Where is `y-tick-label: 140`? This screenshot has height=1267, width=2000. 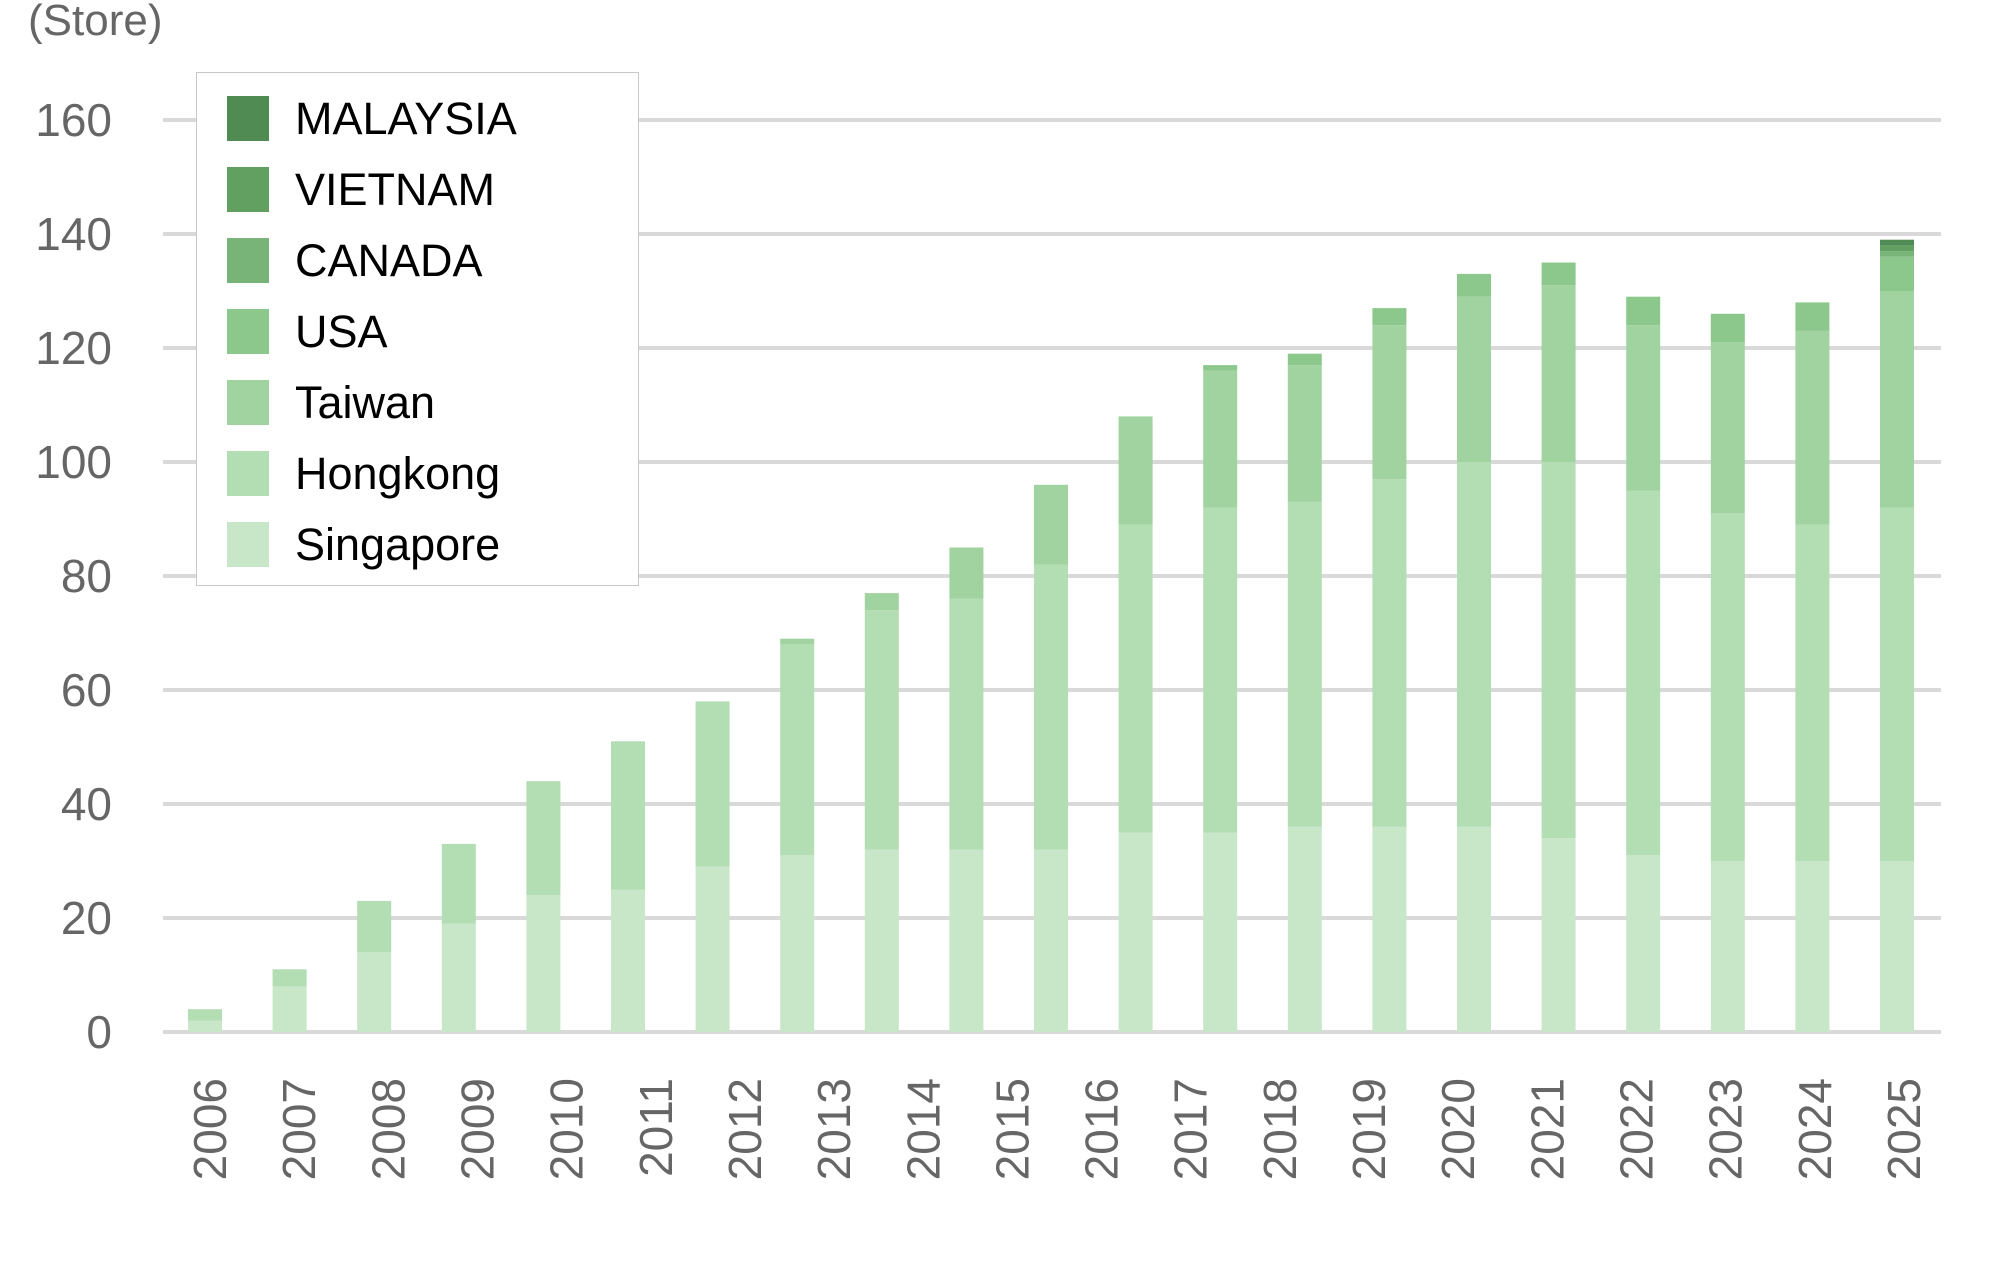 y-tick-label: 140 is located at coordinates (73, 234).